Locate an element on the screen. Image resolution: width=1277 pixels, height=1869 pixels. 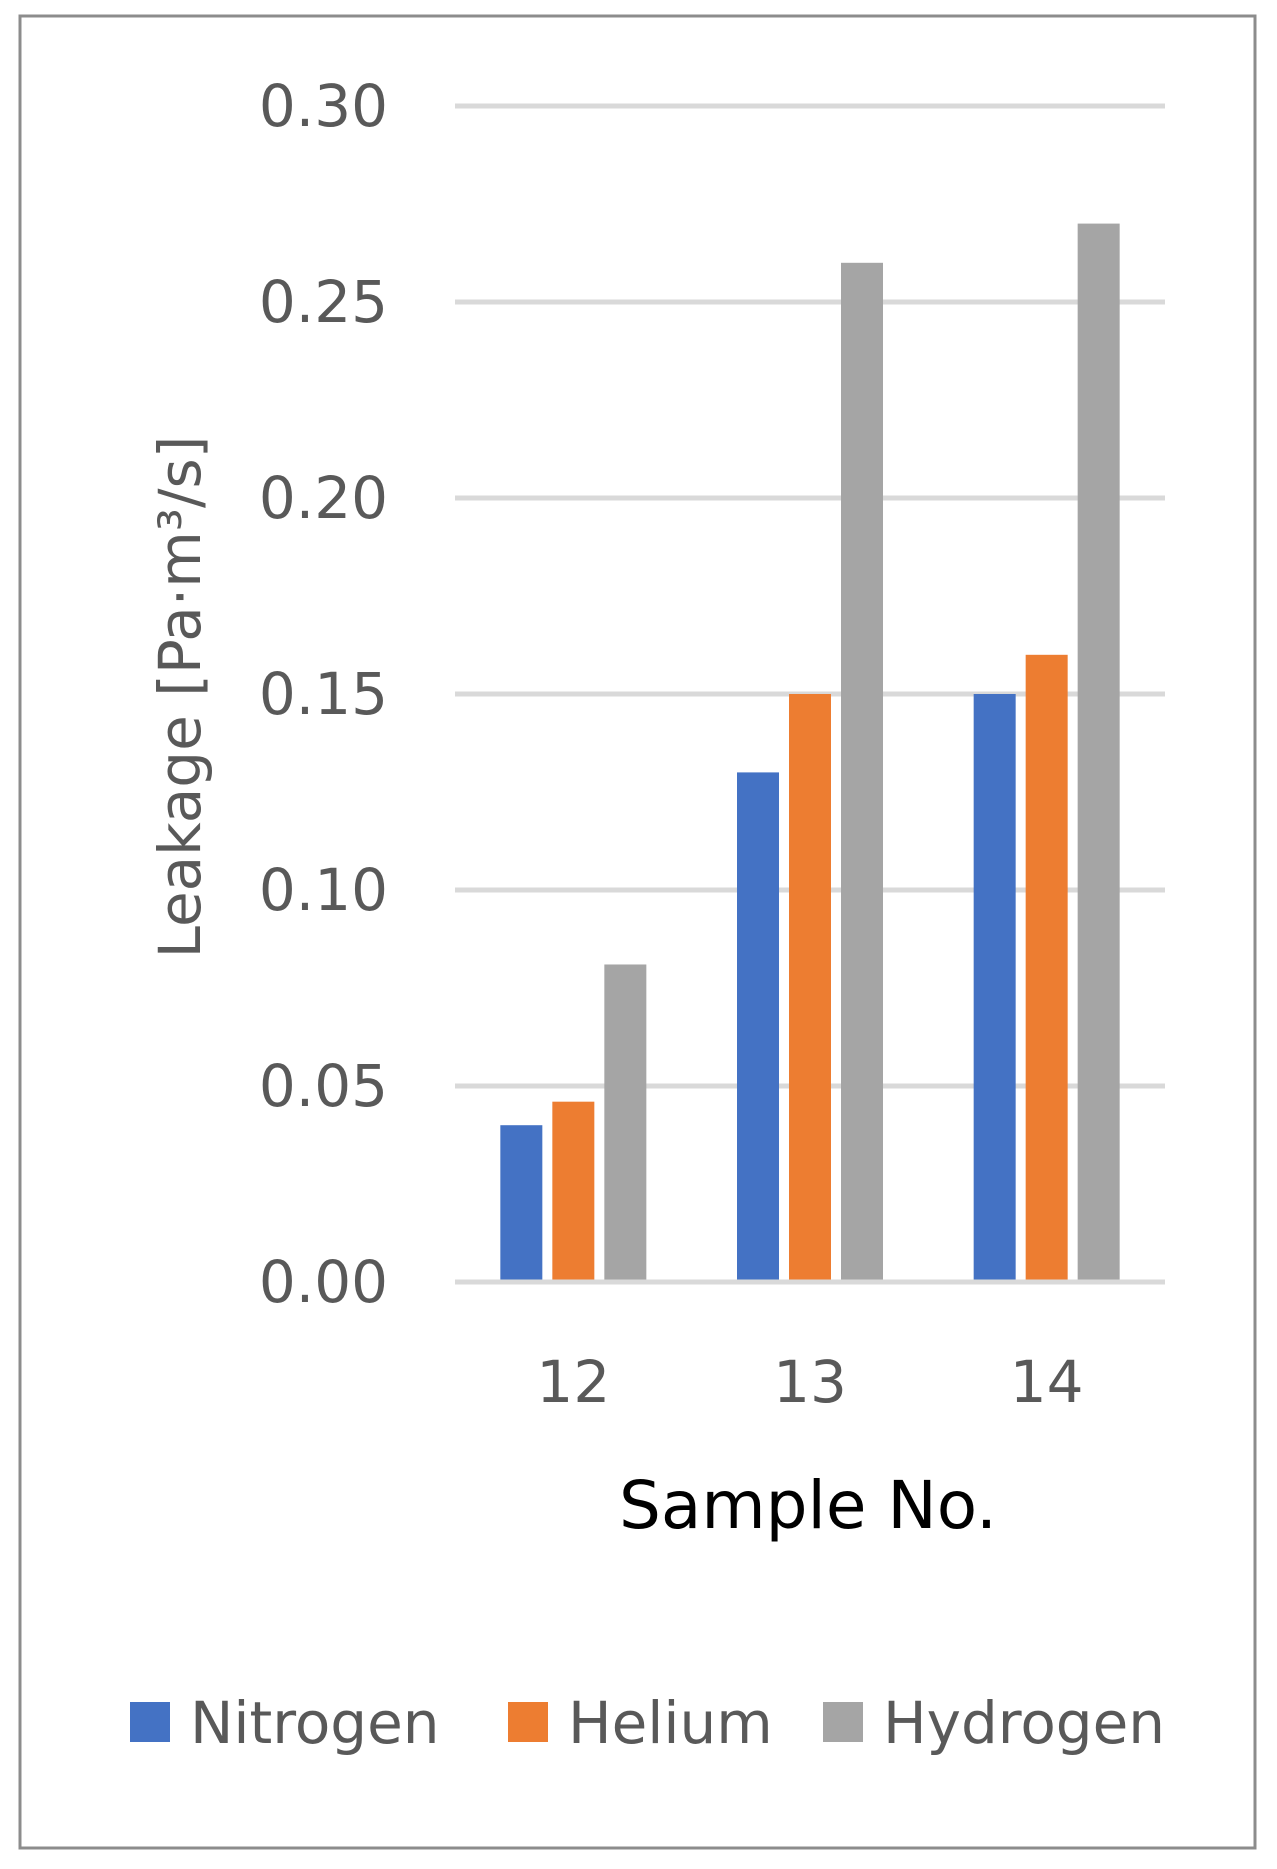
y-tick-label: 0.25 is located at coordinates (323, 302).